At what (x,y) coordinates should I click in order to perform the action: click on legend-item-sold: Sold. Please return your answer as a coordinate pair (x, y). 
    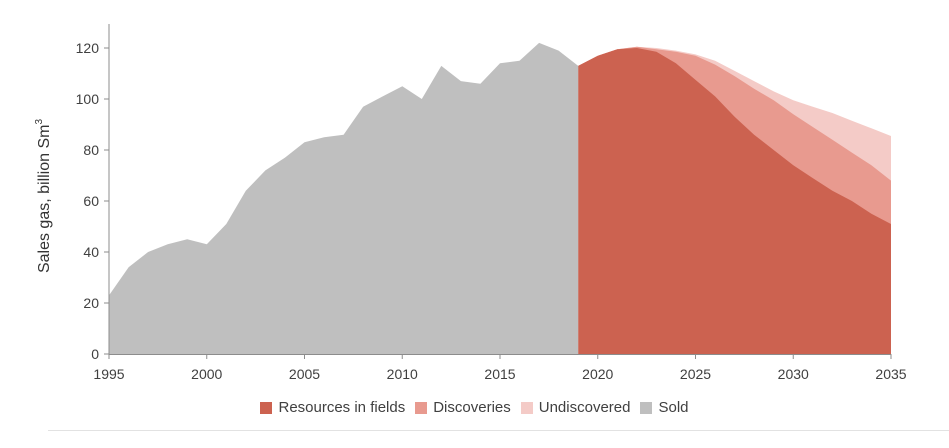
    Looking at the image, I should click on (664, 407).